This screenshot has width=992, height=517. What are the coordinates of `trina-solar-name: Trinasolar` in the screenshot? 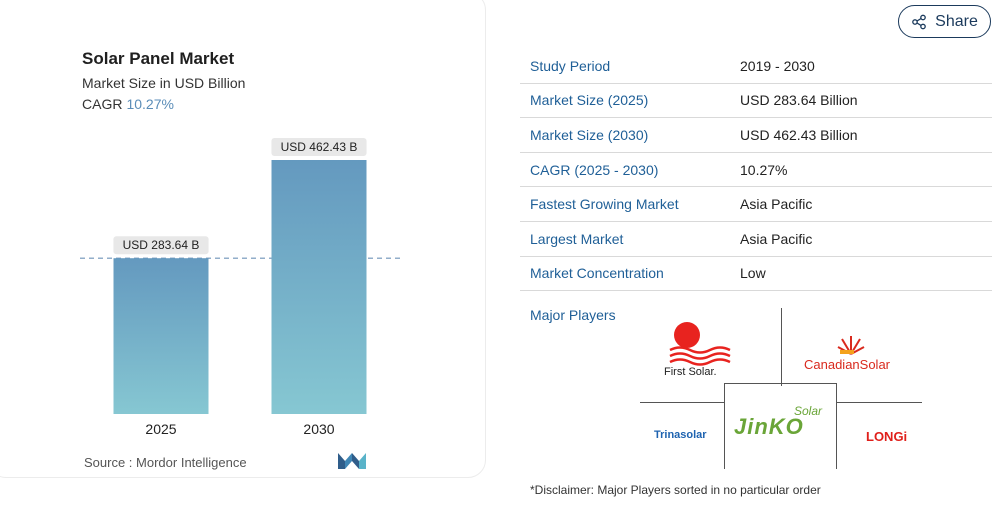 It's located at (680, 435).